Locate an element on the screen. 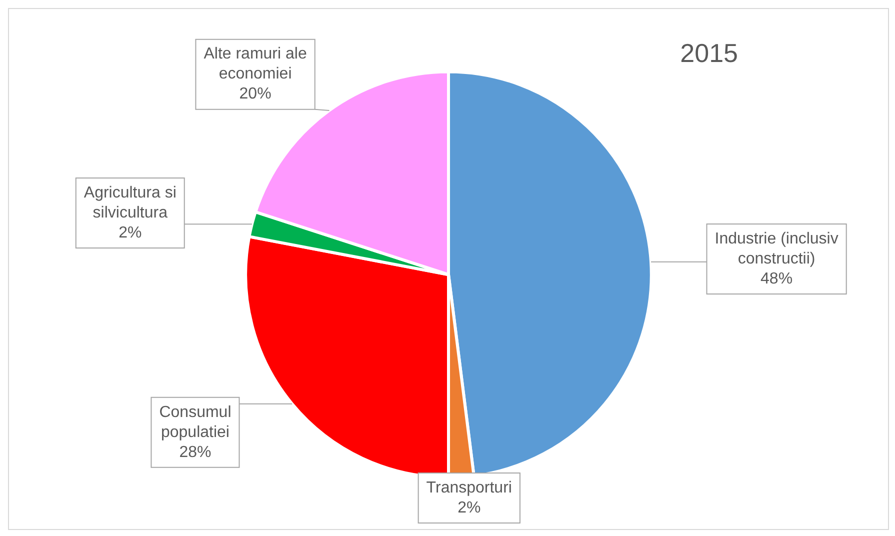 This screenshot has height=536, width=895. slice-label: Agricultura si silvicultura is located at coordinates (130, 203).